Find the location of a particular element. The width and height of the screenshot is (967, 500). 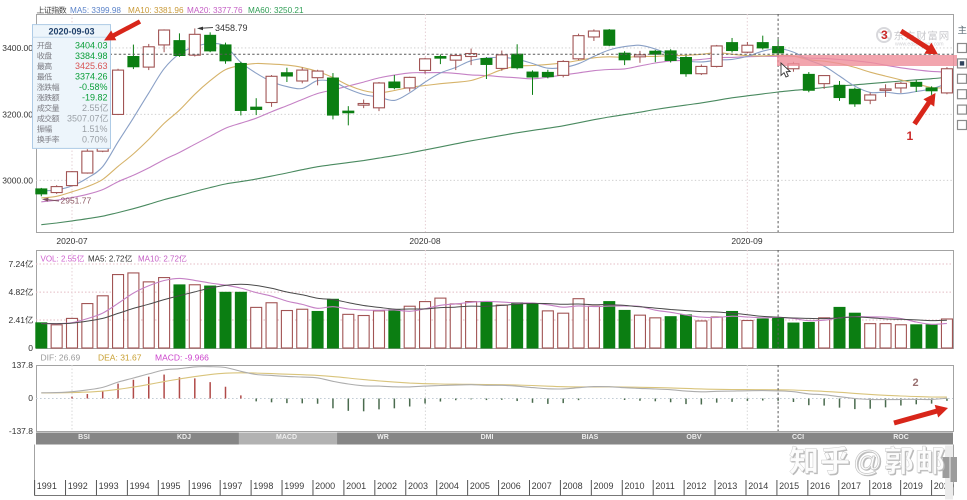

svg-text: 1997 is located at coordinates (232, 486).